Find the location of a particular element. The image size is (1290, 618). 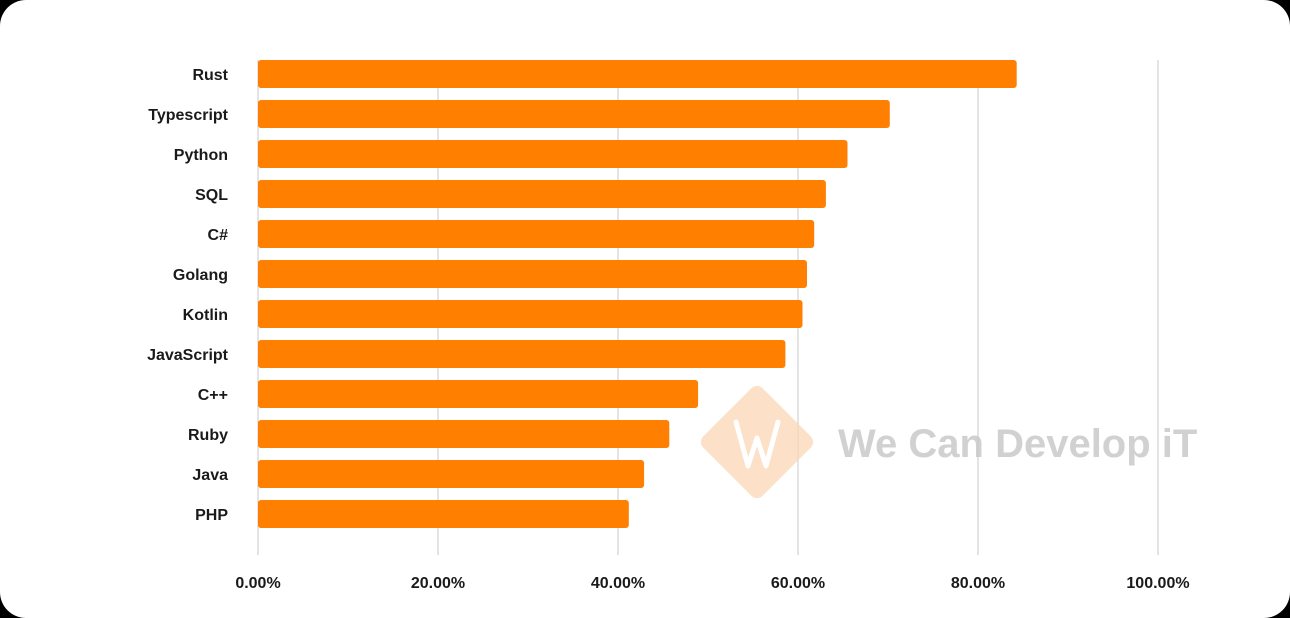

category-label: Golang is located at coordinates (200, 275).